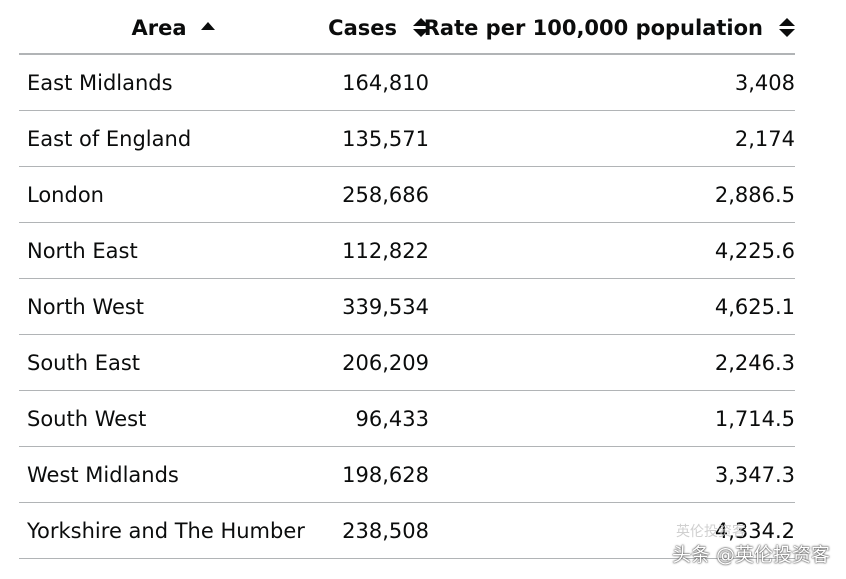 The width and height of the screenshot is (846, 579). Describe the element at coordinates (374, 362) in the screenshot. I see `cell-cases: 206,209` at that location.